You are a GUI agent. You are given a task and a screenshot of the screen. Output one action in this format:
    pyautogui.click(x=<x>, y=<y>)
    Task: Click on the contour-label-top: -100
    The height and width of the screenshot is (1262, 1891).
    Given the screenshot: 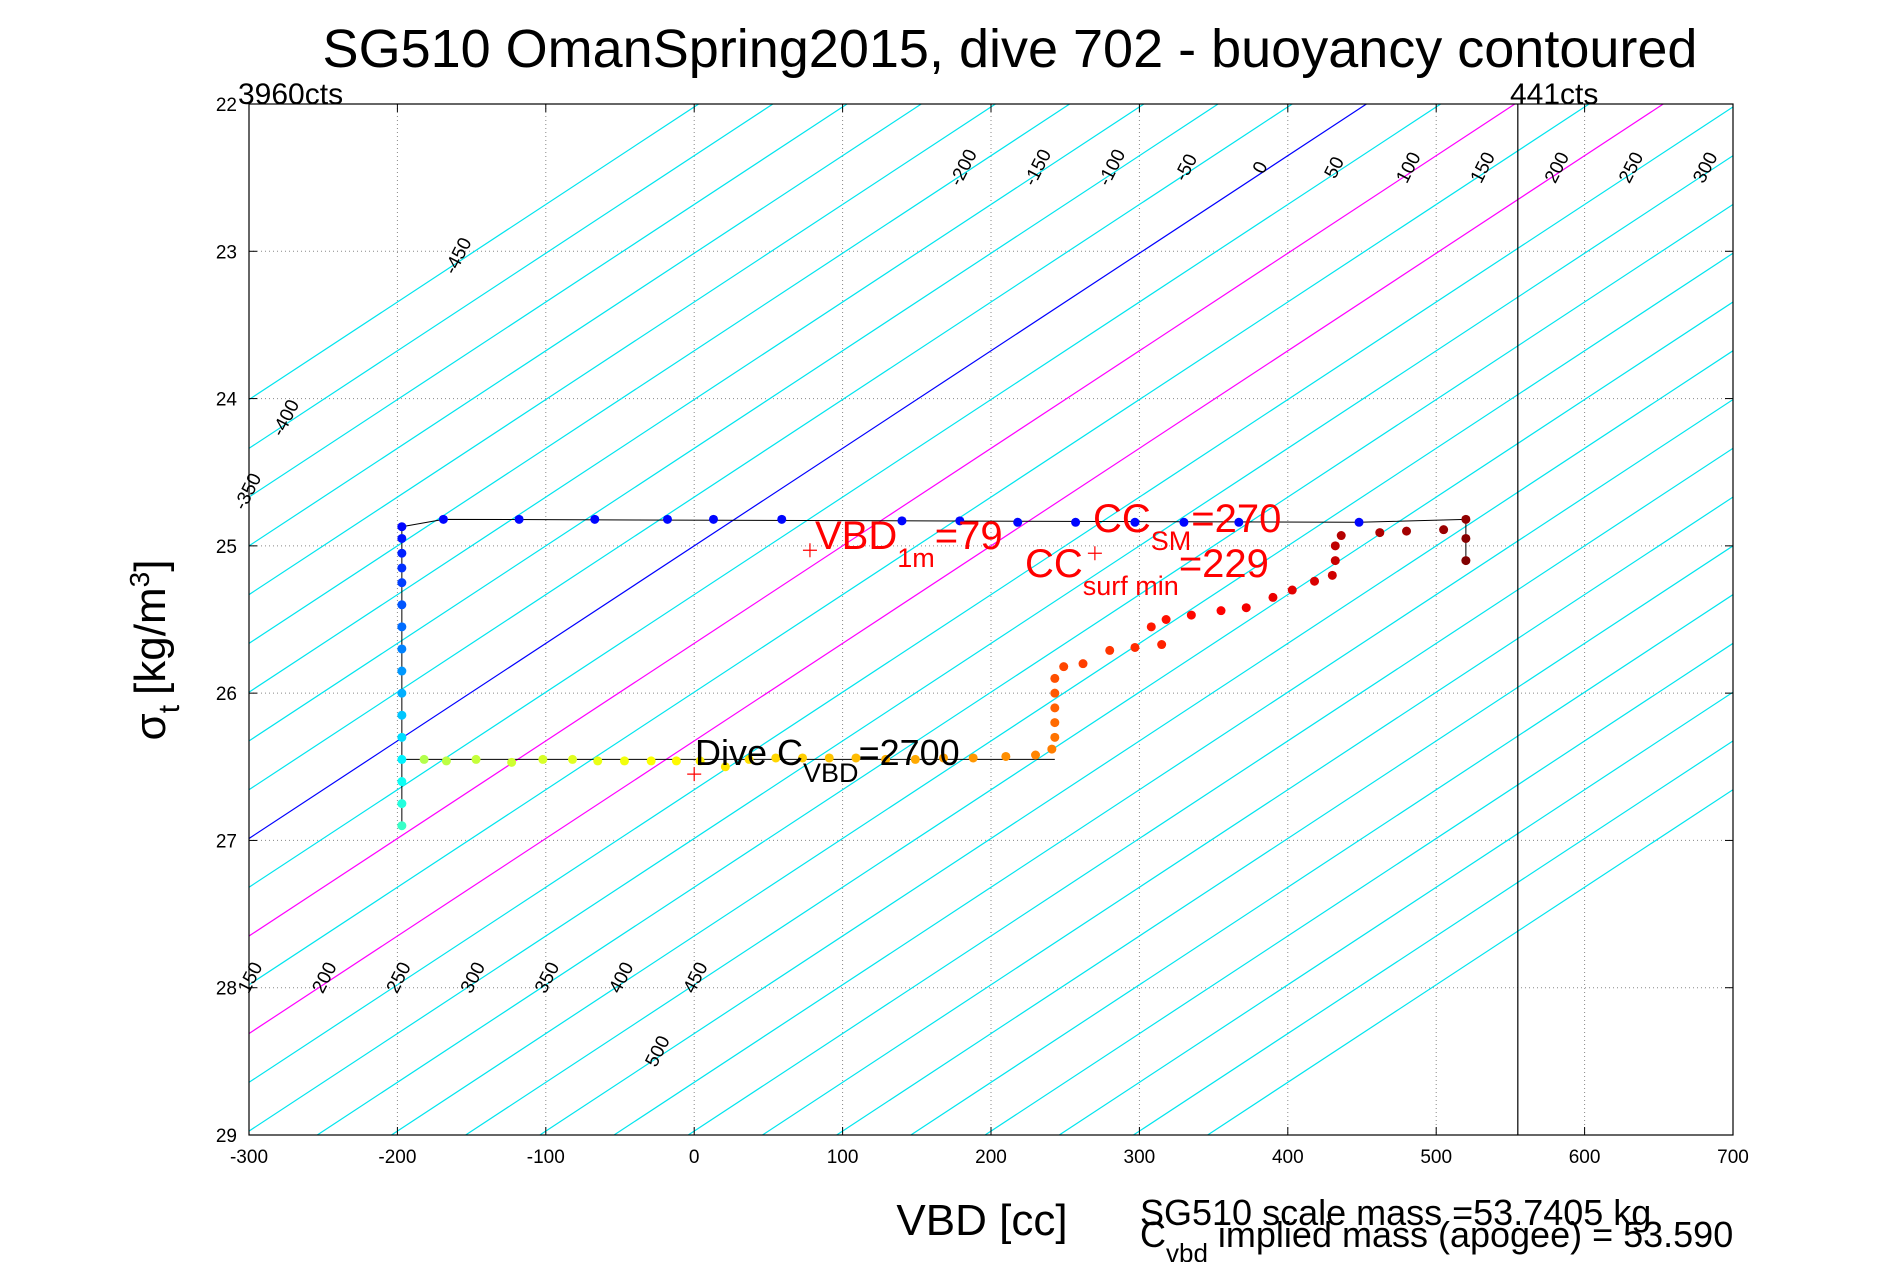 What is the action you would take?
    pyautogui.click(x=1112, y=167)
    